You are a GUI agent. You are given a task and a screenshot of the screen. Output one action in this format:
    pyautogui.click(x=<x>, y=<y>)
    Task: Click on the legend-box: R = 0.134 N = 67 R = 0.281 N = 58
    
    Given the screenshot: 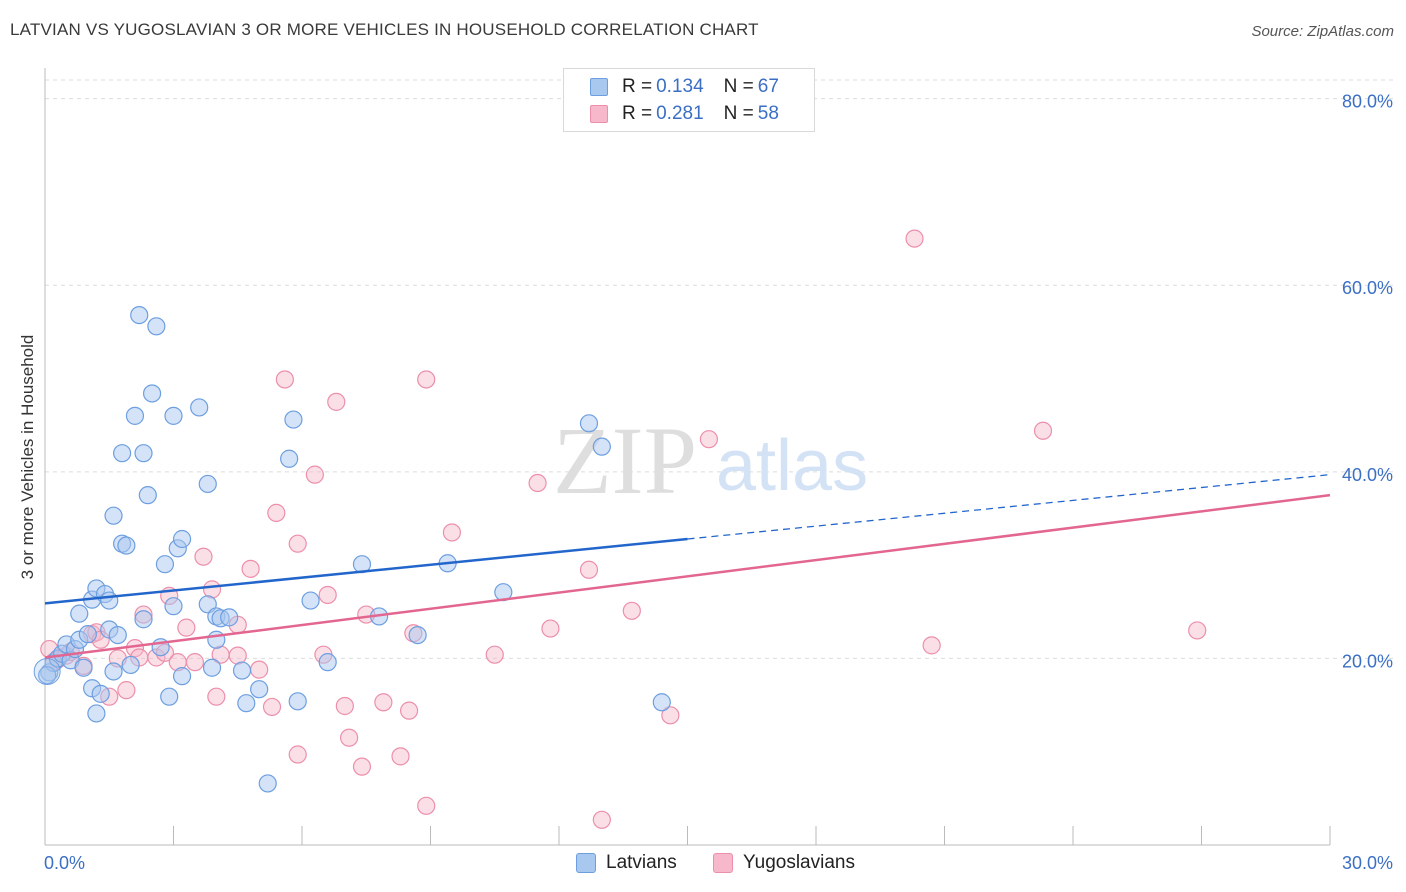 What is the action you would take?
    pyautogui.click(x=689, y=100)
    